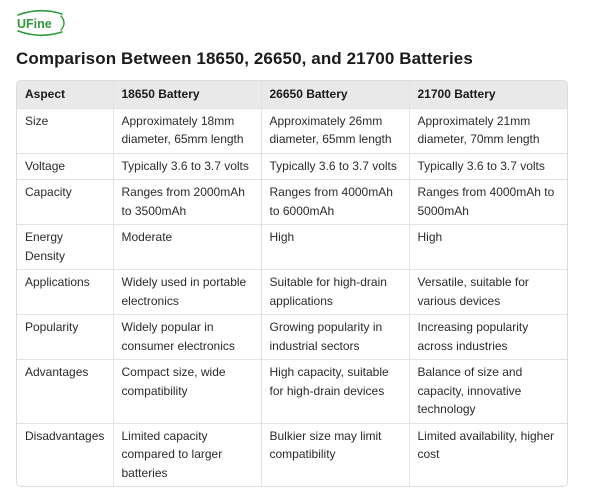  Describe the element at coordinates (487, 454) in the screenshot. I see `cell-21700: Limited availability, higher cost` at that location.